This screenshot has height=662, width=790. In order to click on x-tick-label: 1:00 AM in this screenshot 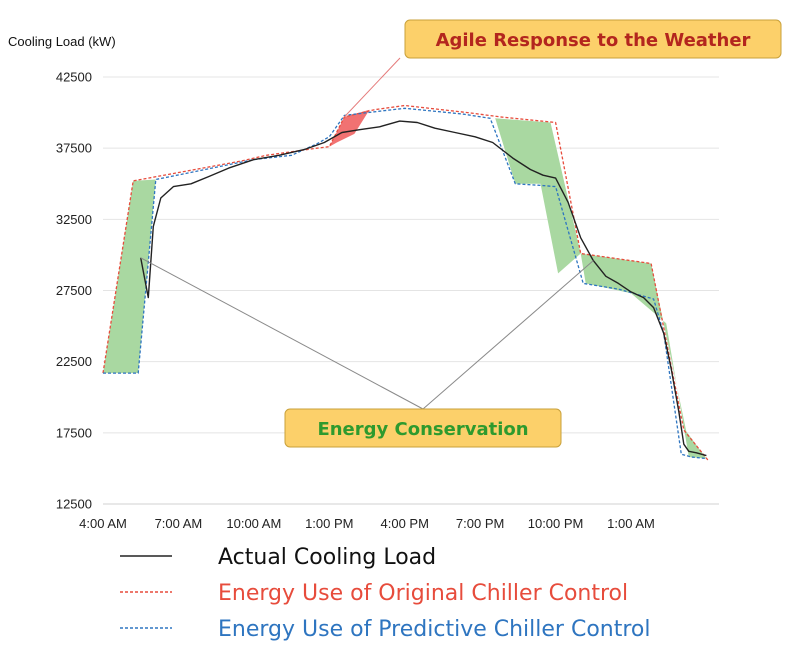, I will do `click(631, 523)`.